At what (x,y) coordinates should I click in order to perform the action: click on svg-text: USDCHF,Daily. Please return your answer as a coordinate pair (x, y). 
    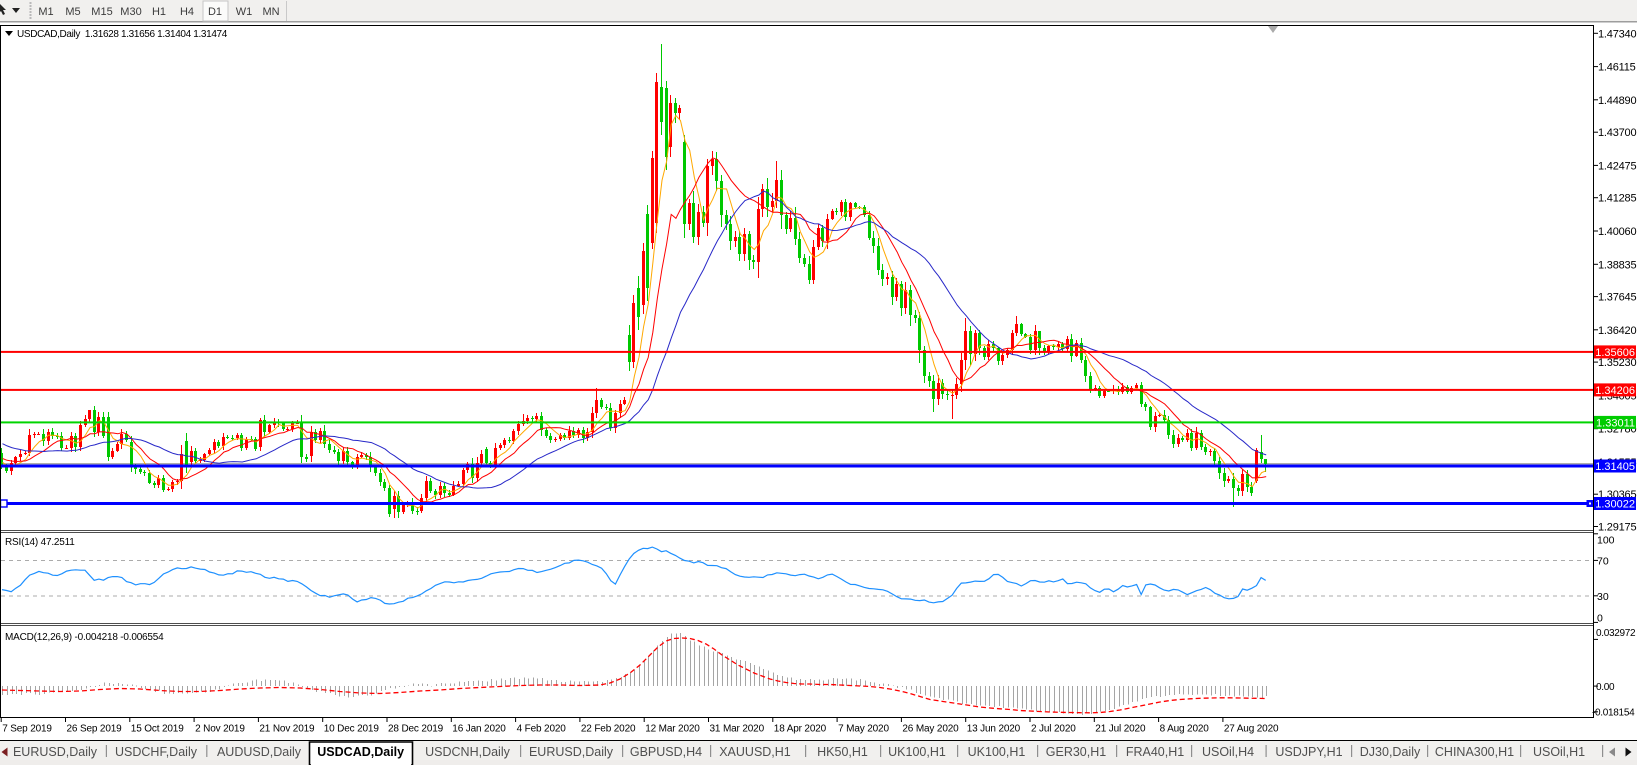
    Looking at the image, I should click on (156, 752).